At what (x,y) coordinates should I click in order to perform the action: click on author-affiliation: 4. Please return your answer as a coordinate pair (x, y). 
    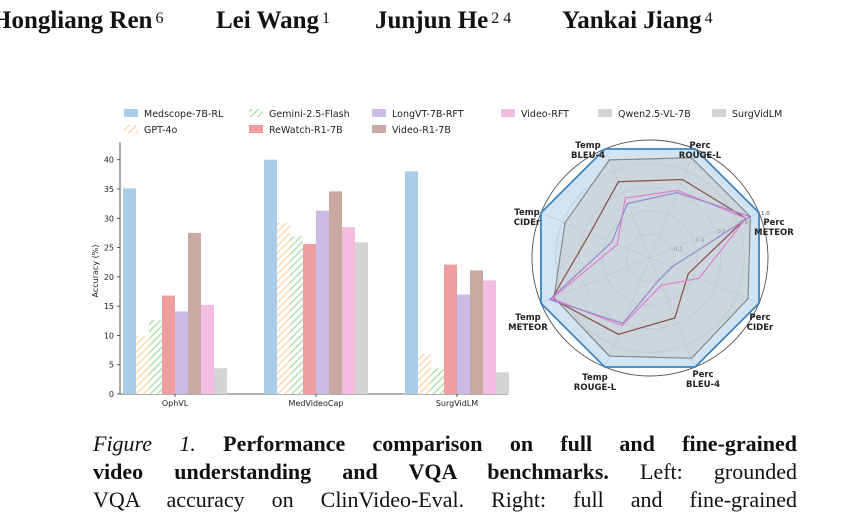
    Looking at the image, I should click on (708, 18).